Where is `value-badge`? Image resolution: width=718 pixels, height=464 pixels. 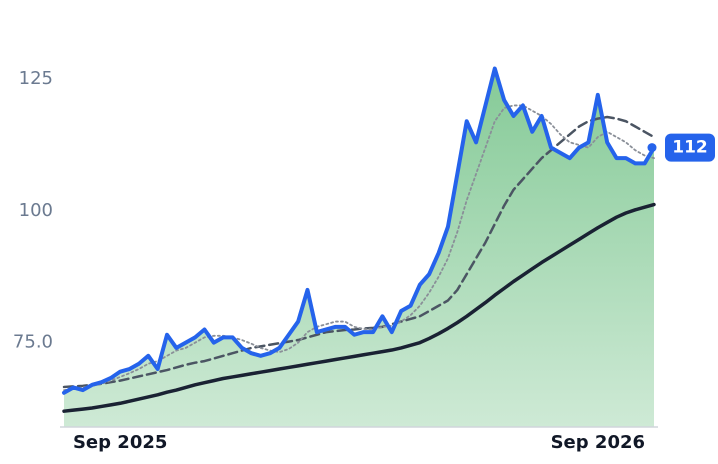 value-badge is located at coordinates (690, 147).